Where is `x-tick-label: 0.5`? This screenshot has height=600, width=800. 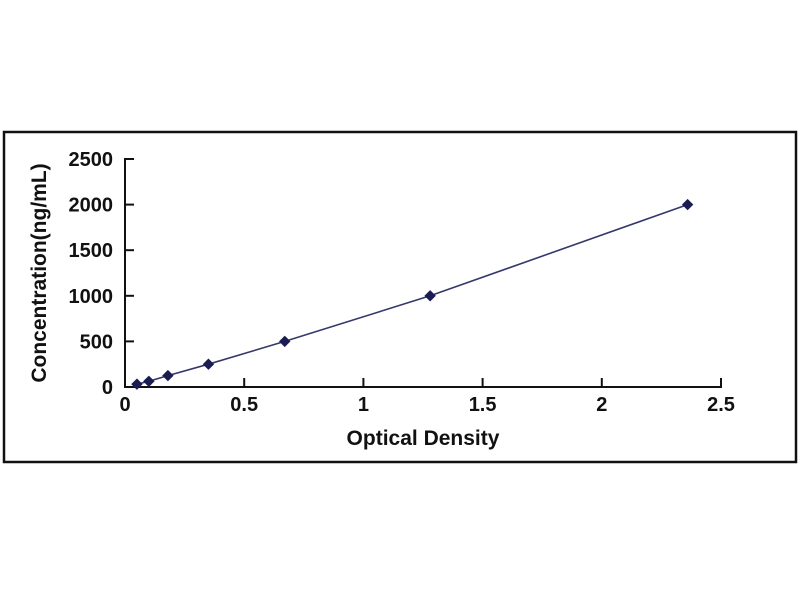 x-tick-label: 0.5 is located at coordinates (244, 405).